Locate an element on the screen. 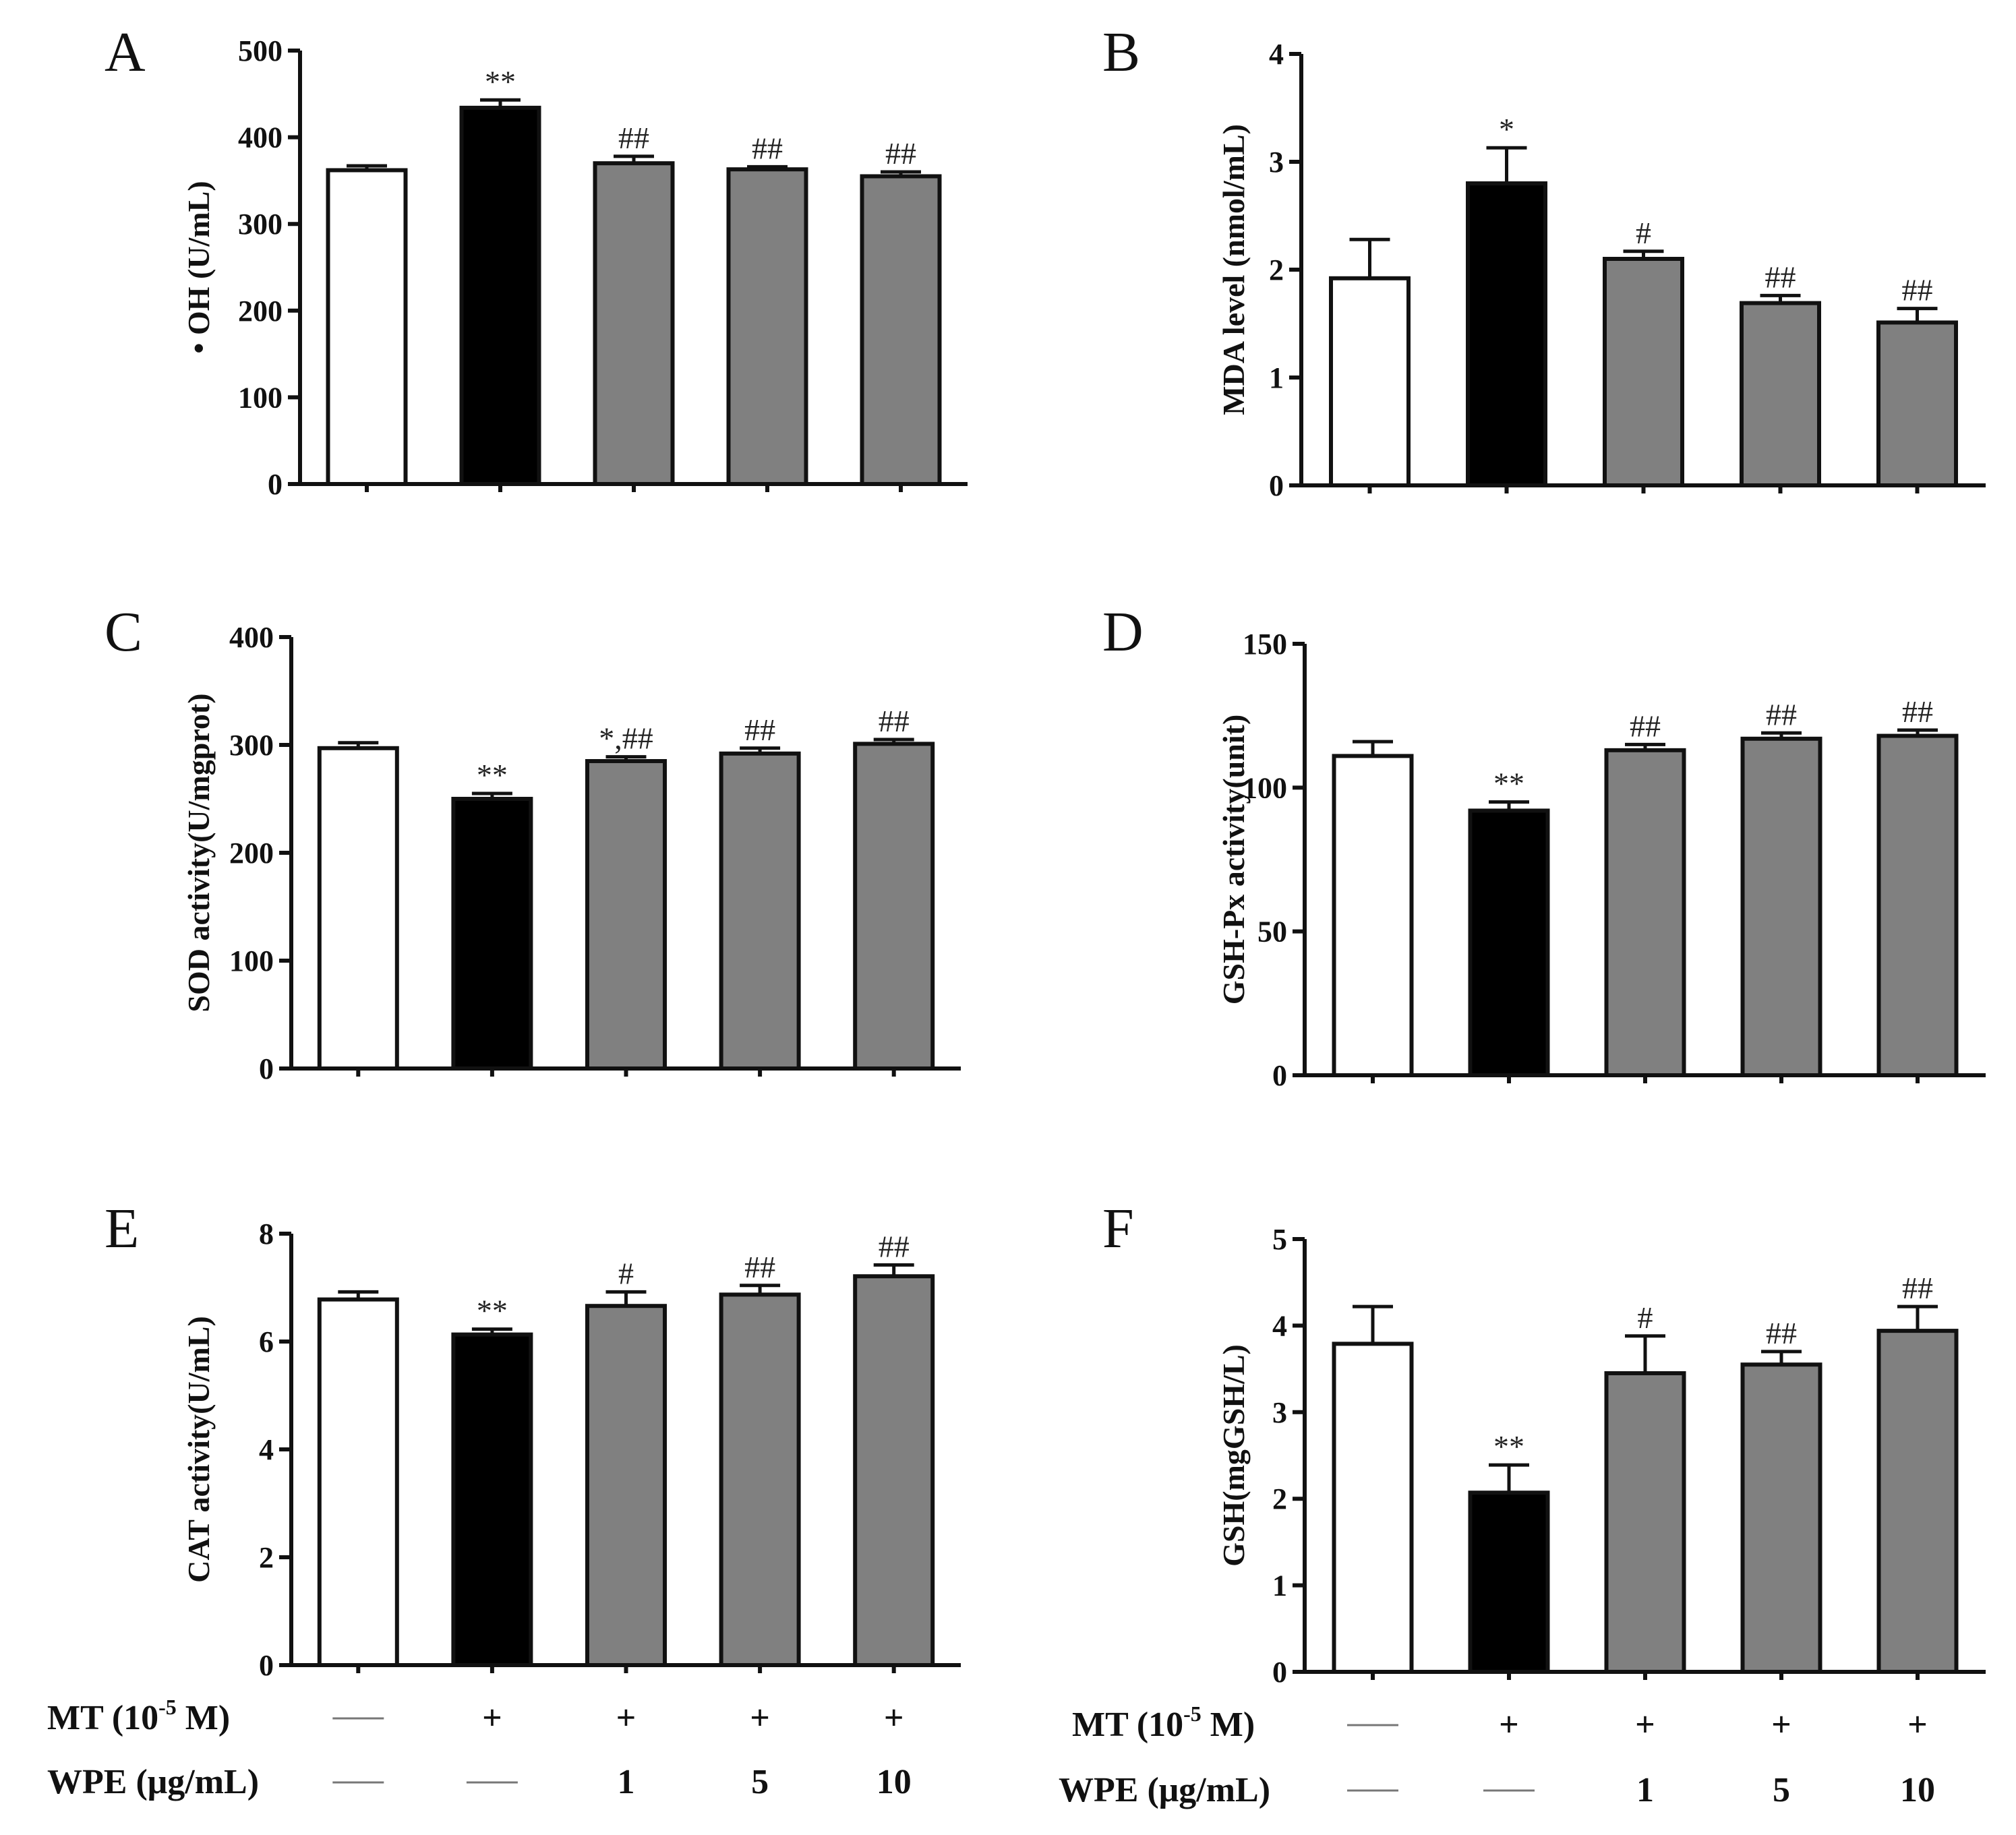 This screenshot has width=2016, height=1835. y-axis-title: GSH-Px activity(unit) is located at coordinates (1233, 860).